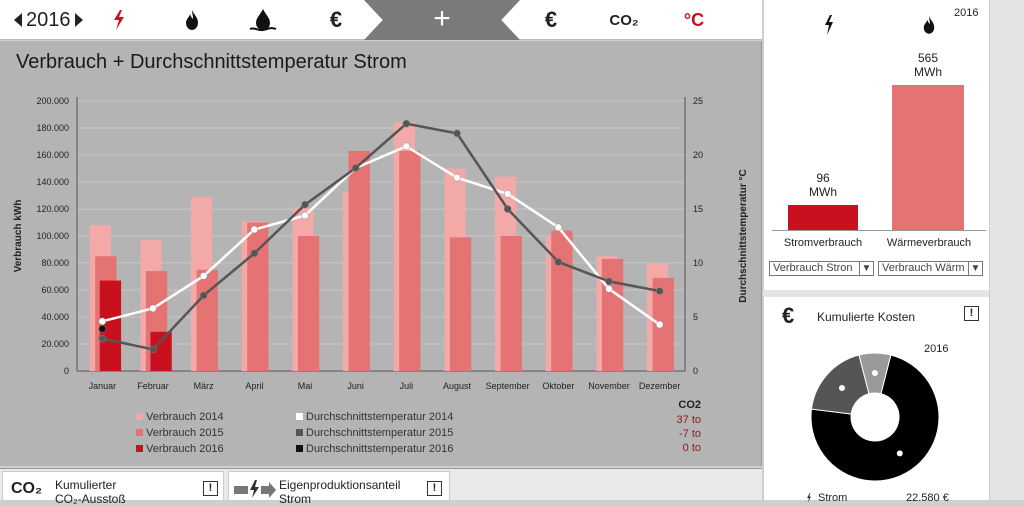 The width and height of the screenshot is (1024, 506). Describe the element at coordinates (18, 20) in the screenshot. I see `prev-year-icon` at that location.